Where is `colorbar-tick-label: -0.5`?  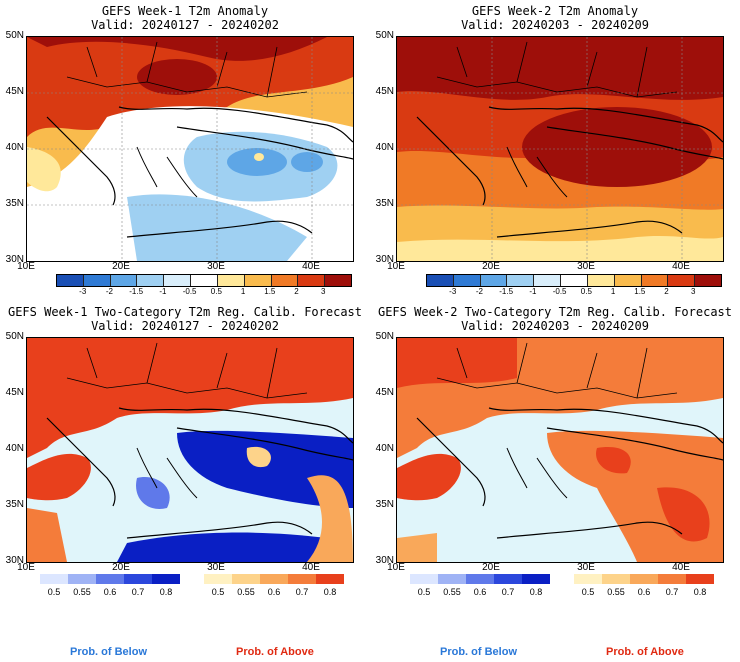 colorbar-tick-label: -0.5 is located at coordinates (189, 291).